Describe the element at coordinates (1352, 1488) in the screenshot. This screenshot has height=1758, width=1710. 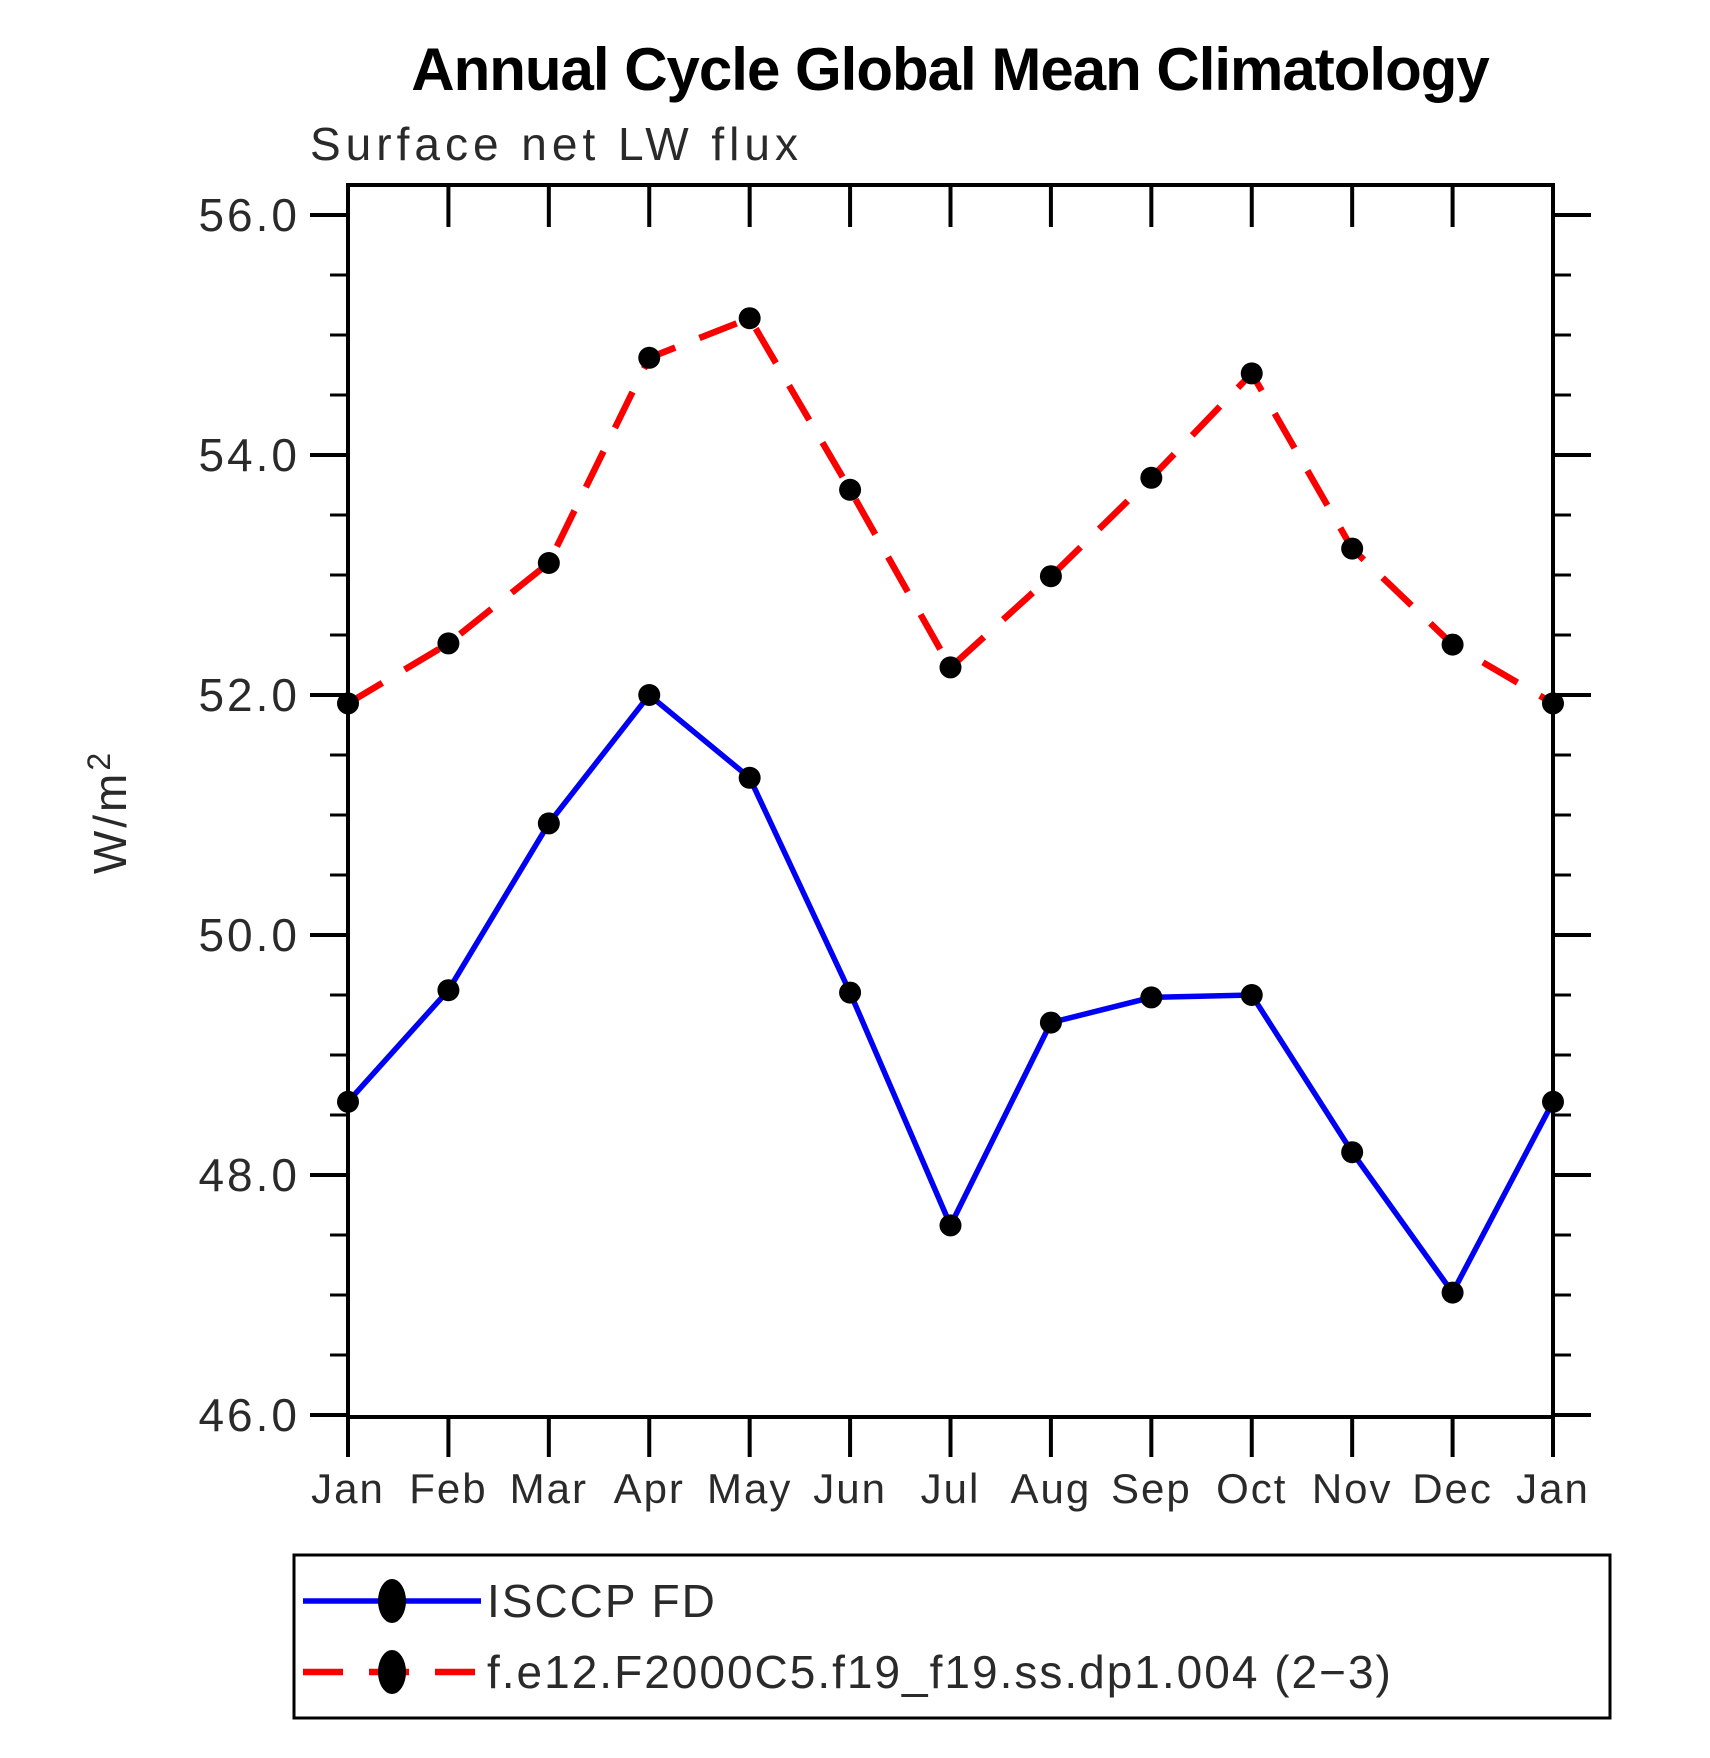
I see `x-tick-label: Nov` at that location.